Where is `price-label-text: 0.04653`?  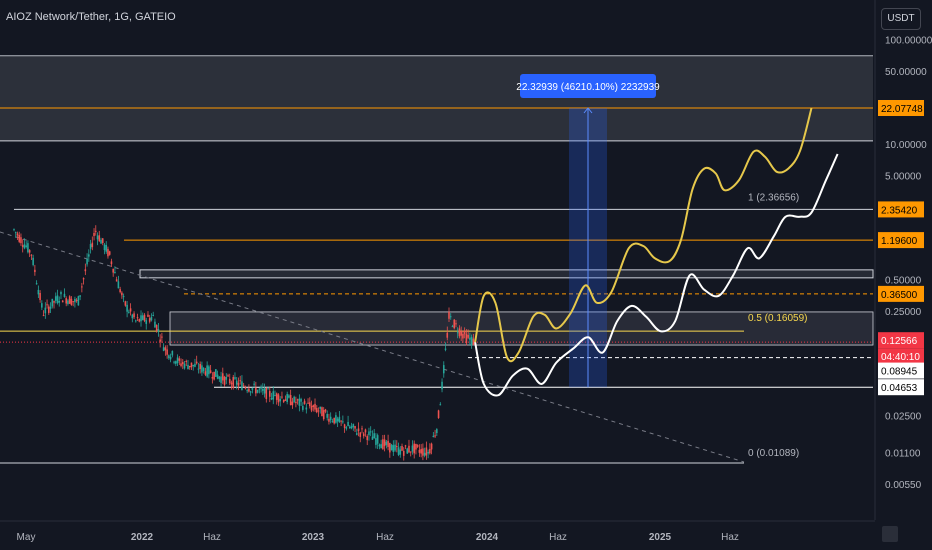 price-label-text: 0.04653 is located at coordinates (899, 388).